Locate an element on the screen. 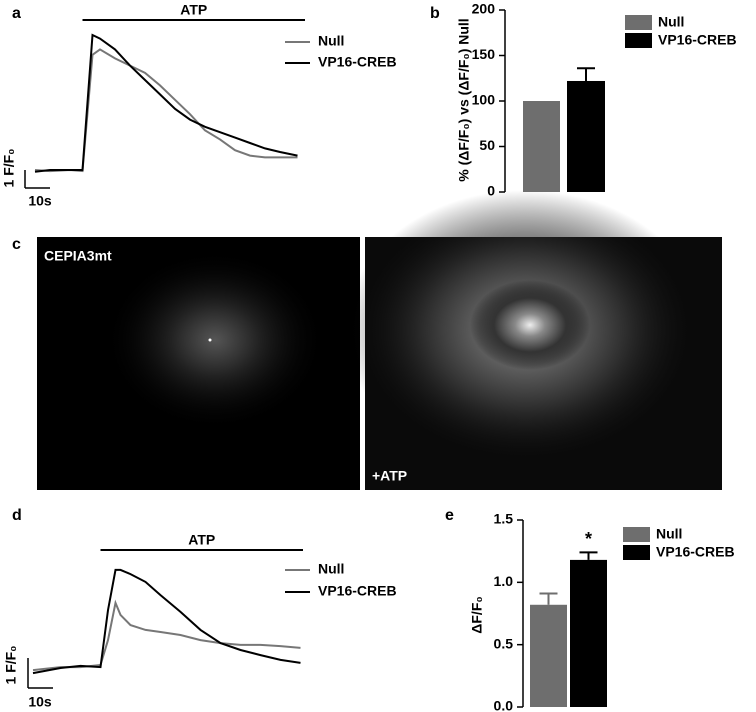  panel-label: e is located at coordinates (449, 515).